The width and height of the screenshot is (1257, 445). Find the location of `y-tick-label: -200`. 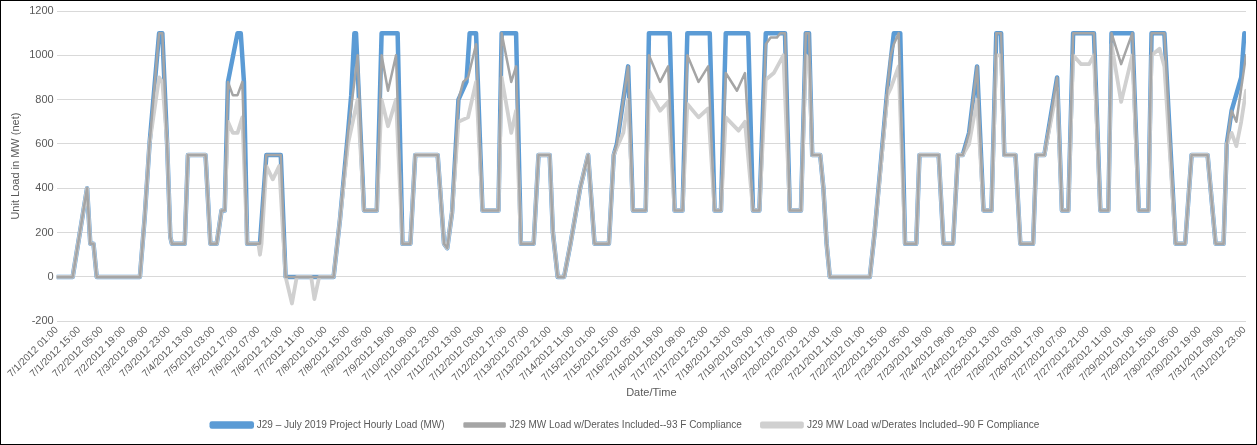

y-tick-label: -200 is located at coordinates (42, 320).